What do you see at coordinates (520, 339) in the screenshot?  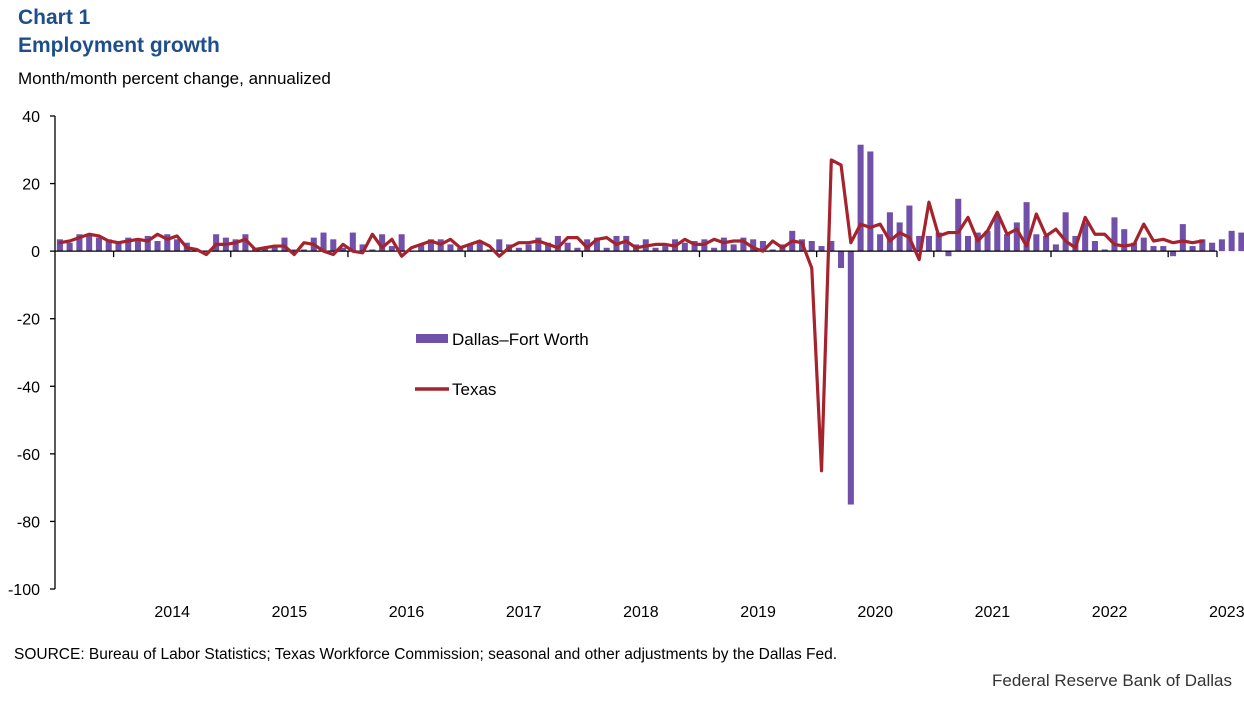 I see `legend-label-dfw: Dallas–Fort Worth` at bounding box center [520, 339].